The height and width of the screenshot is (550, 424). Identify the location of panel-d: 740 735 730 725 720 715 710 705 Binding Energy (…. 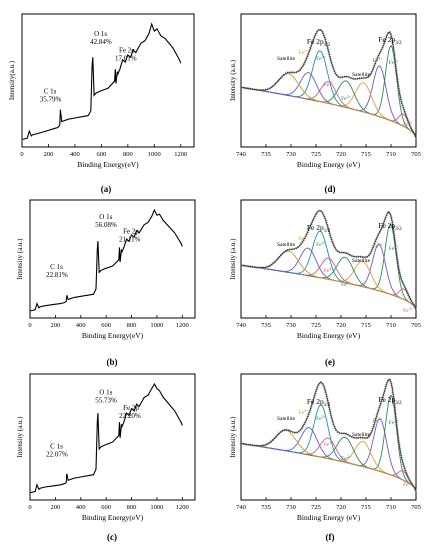
(325, 103).